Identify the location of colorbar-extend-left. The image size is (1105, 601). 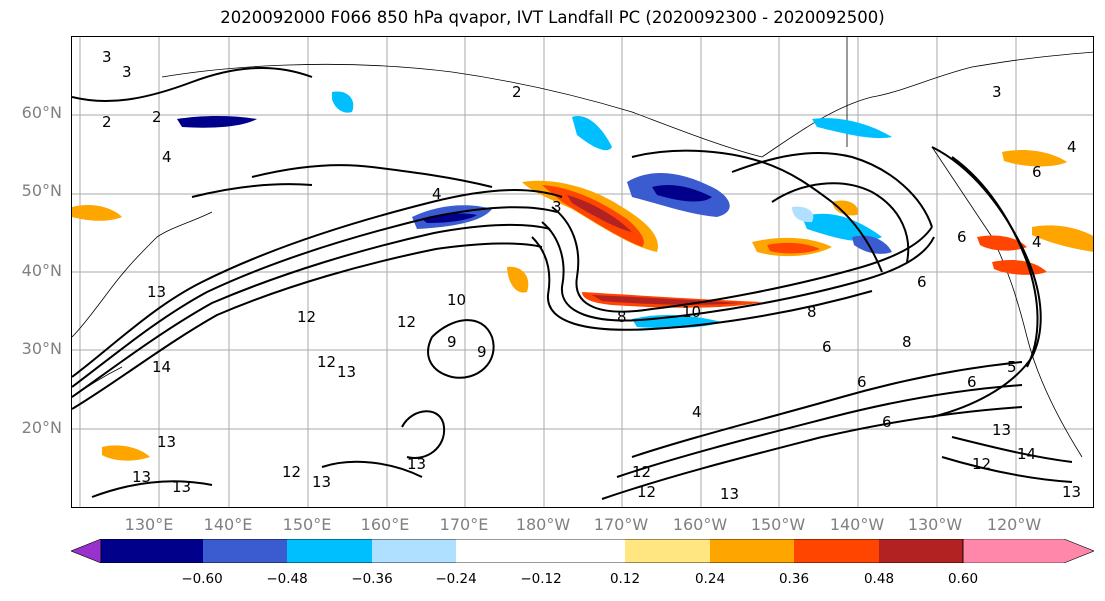
(86, 551).